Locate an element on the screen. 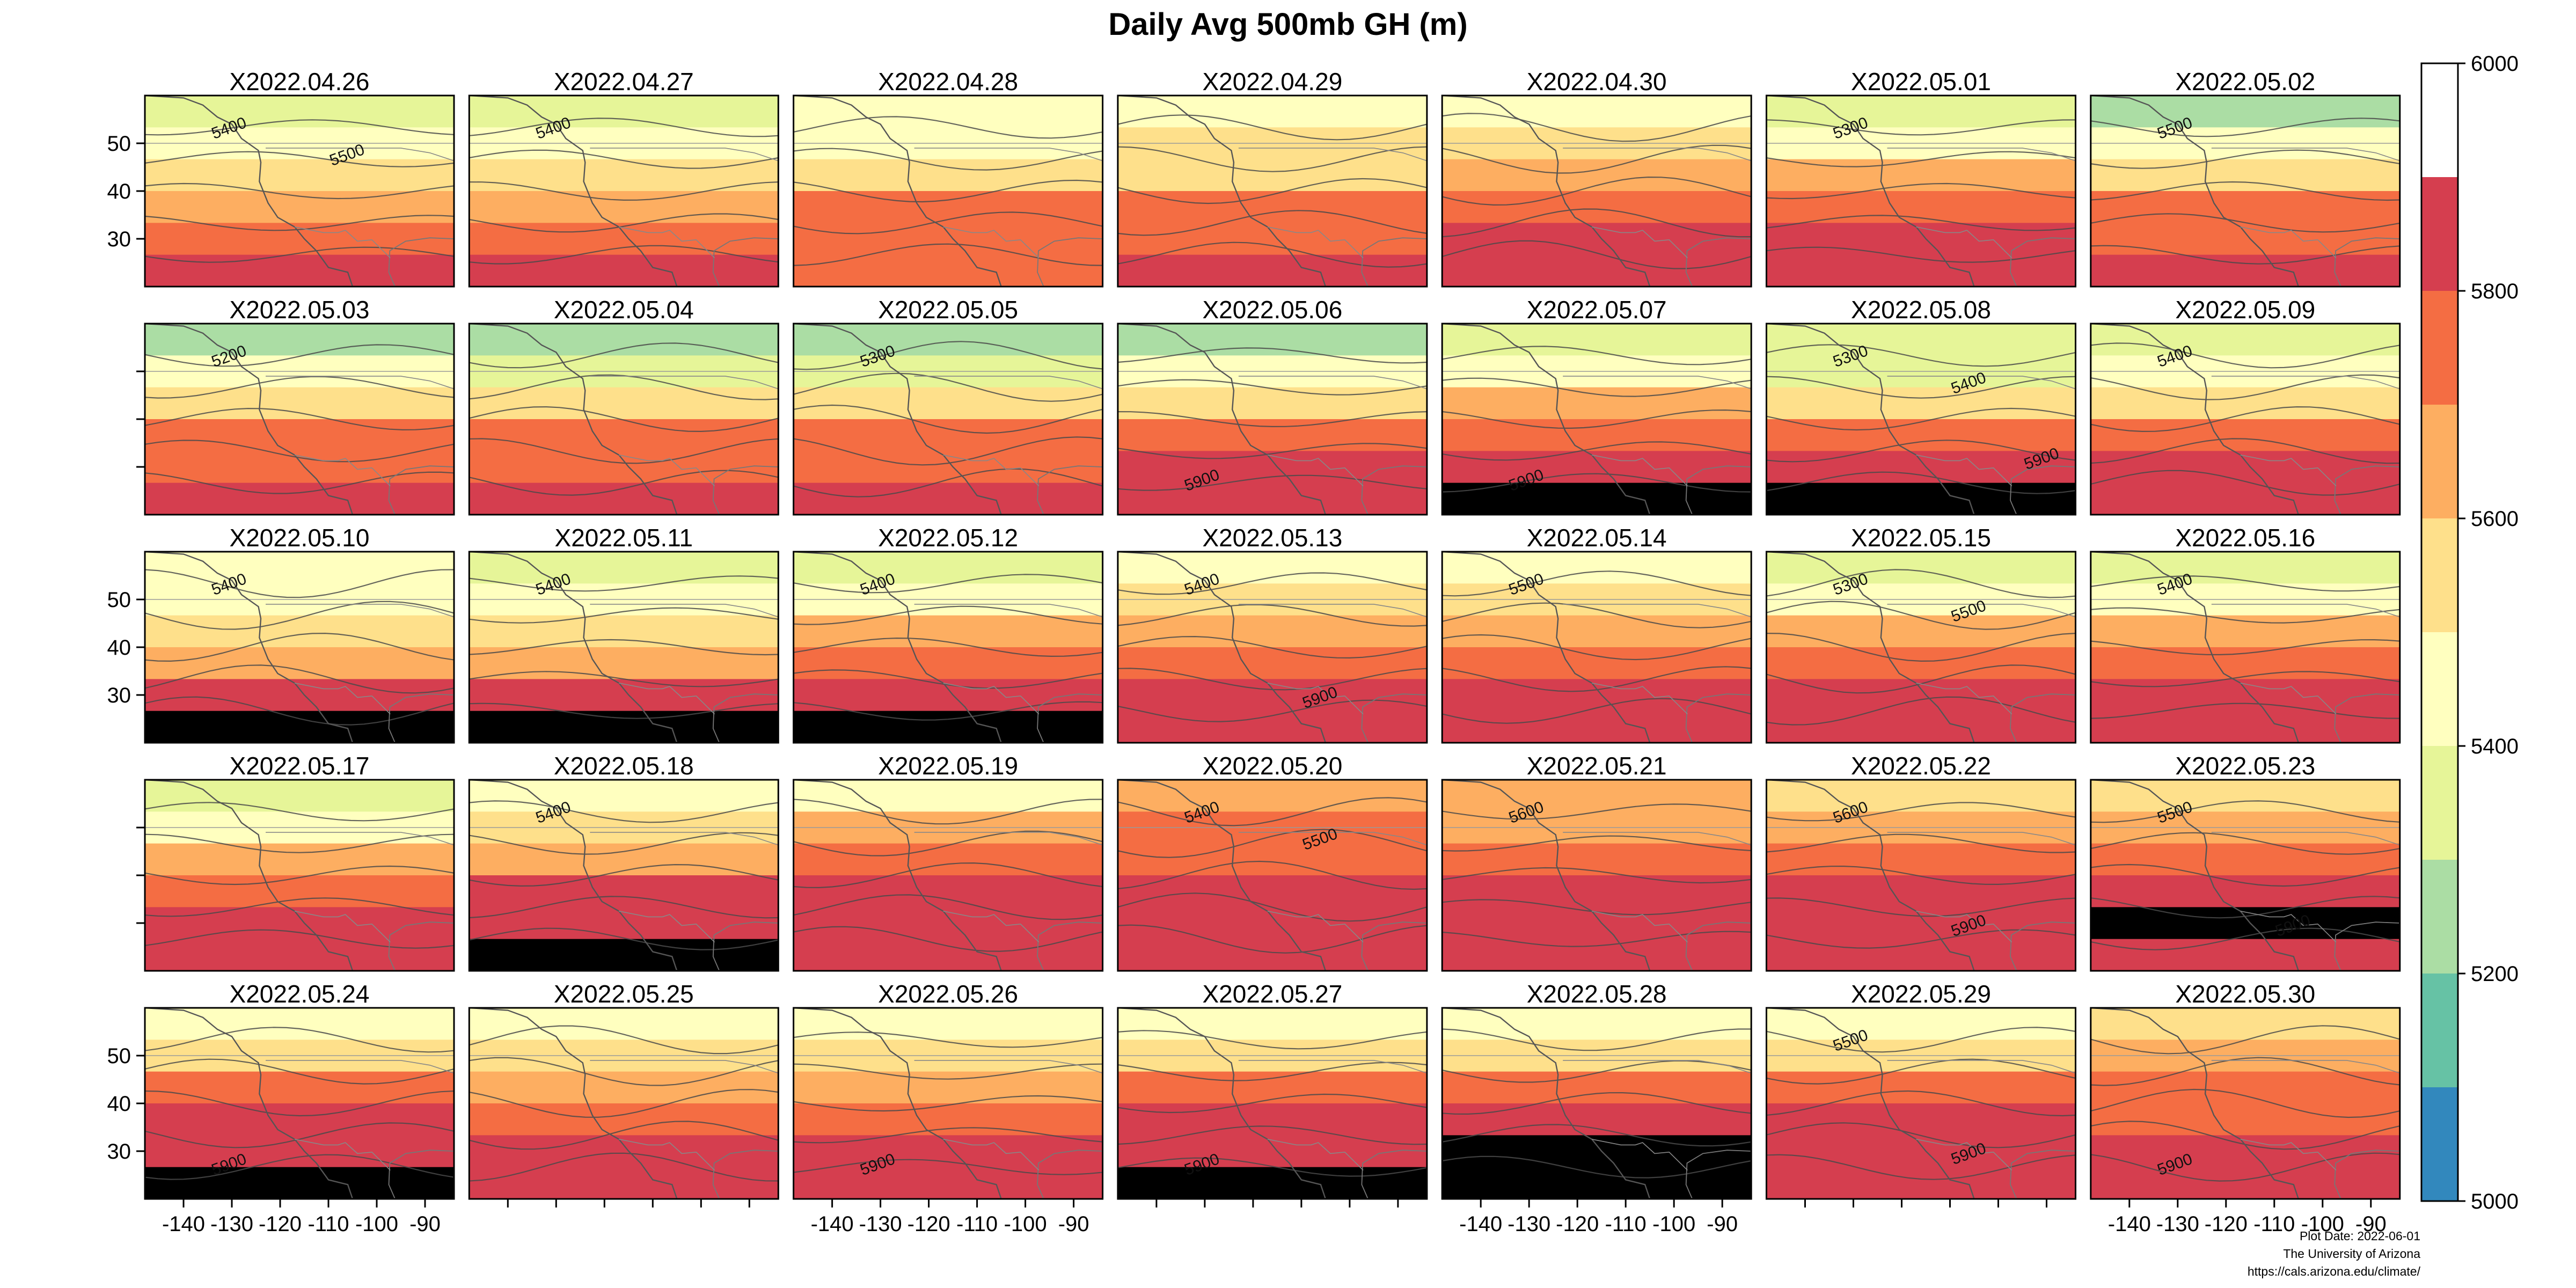 The width and height of the screenshot is (2576, 1288). y-tick-label: 40 is located at coordinates (119, 191).